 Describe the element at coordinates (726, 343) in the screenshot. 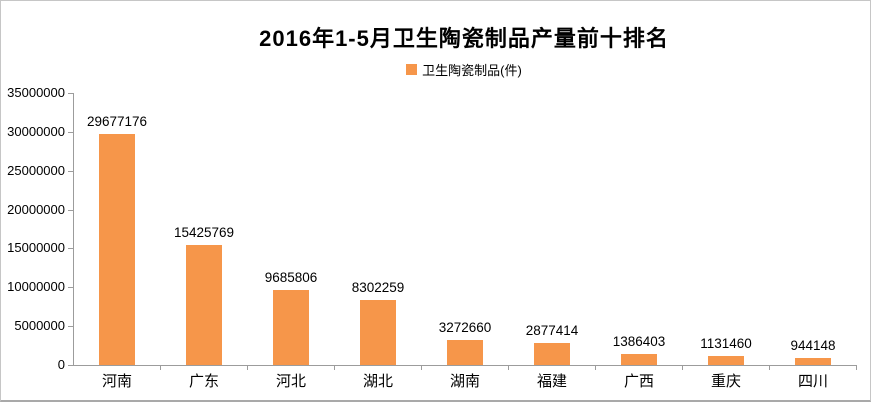

I see `value-label: 1131460` at that location.